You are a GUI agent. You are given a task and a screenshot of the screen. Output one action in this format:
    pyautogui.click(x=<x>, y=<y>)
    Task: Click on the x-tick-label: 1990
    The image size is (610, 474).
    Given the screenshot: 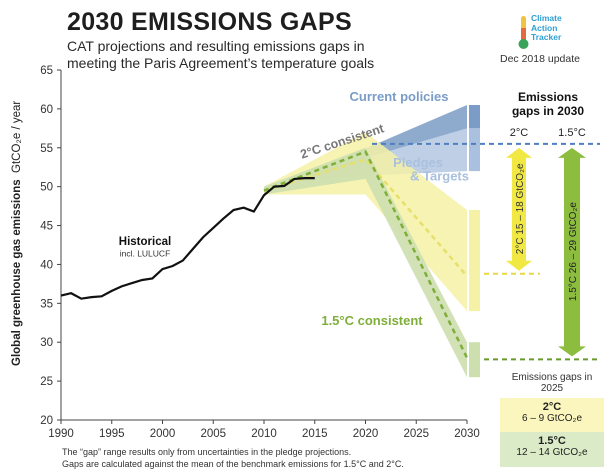 What is the action you would take?
    pyautogui.click(x=61, y=434)
    